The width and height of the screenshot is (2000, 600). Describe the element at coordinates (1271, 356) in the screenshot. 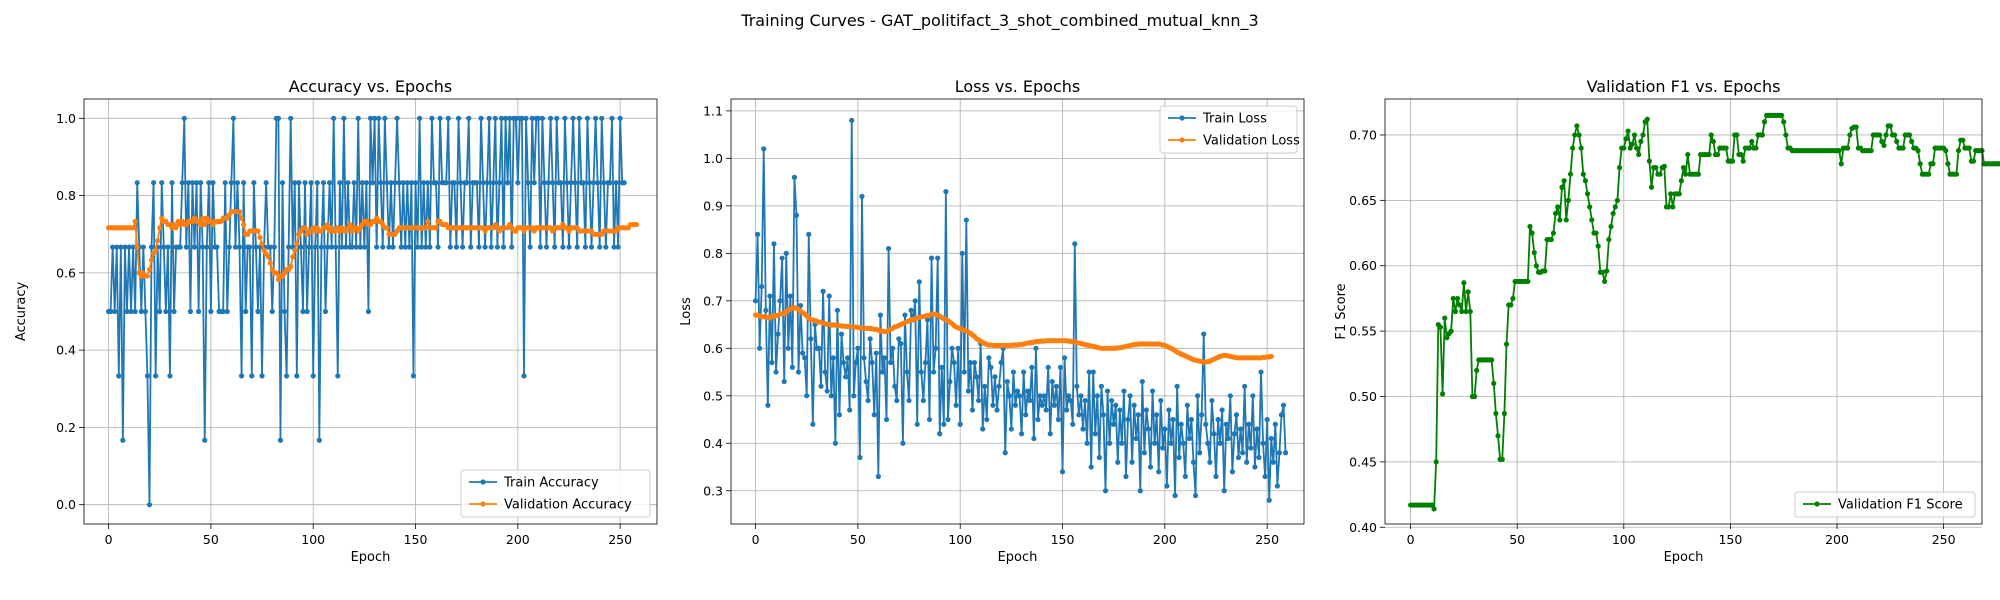

I see `validation-loss-point` at that location.